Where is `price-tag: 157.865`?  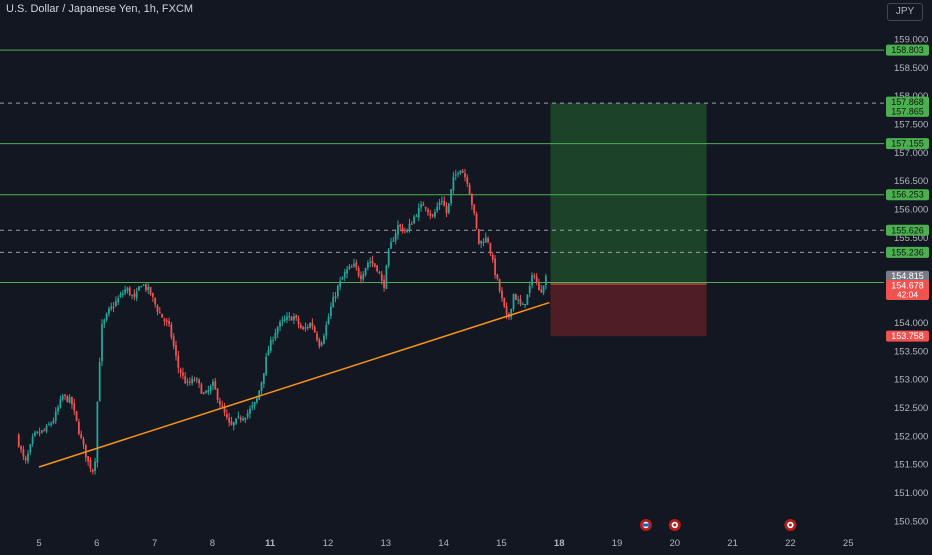
price-tag: 157.865 is located at coordinates (907, 111).